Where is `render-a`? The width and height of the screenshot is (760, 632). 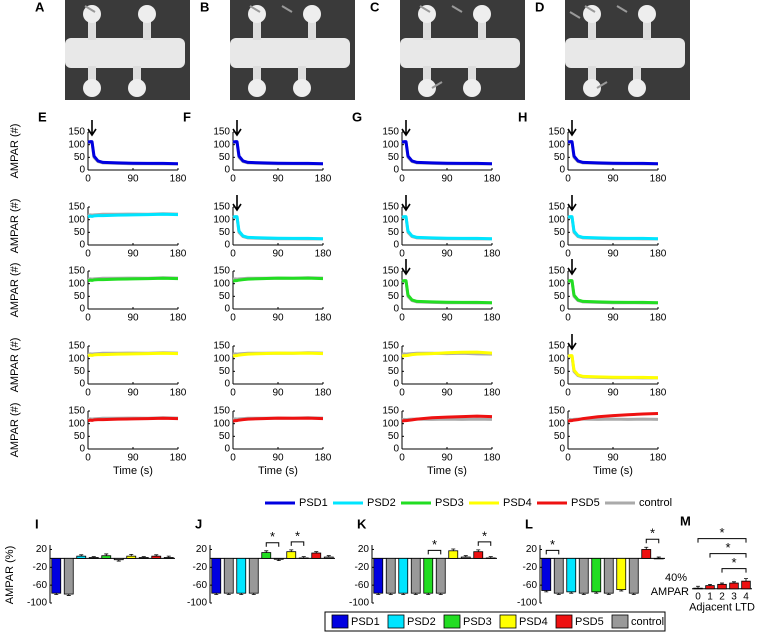 render-a is located at coordinates (127, 50).